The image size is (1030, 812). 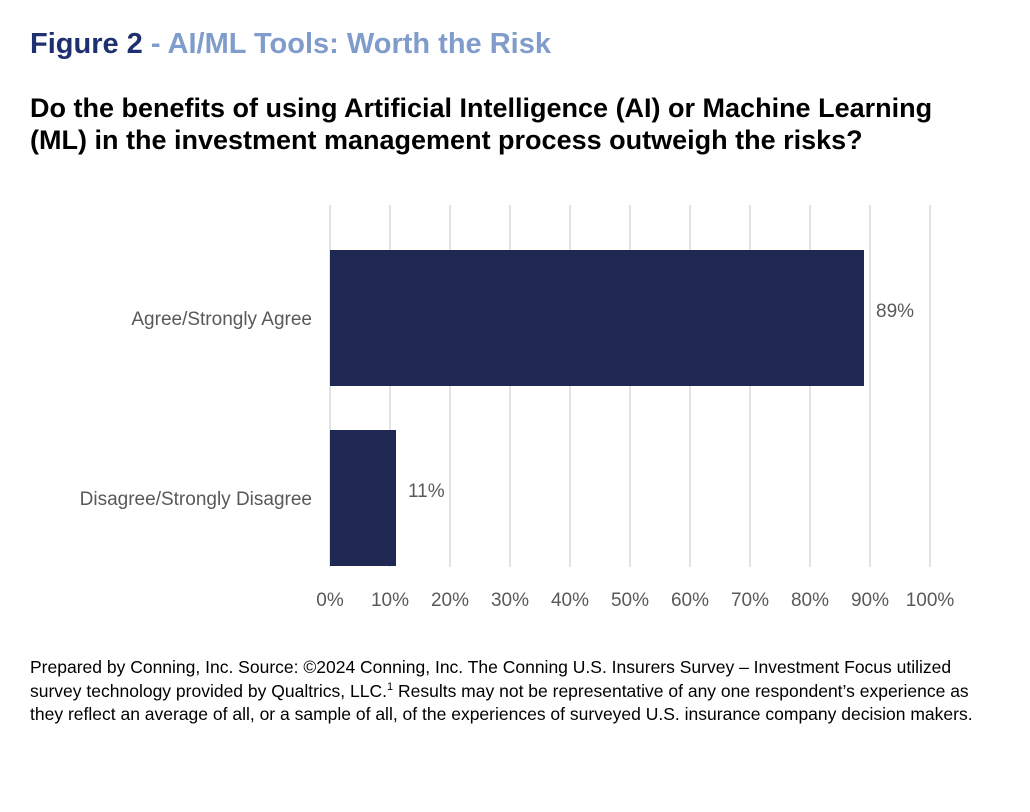 I want to click on data-label-0: 89%, so click(x=895, y=311).